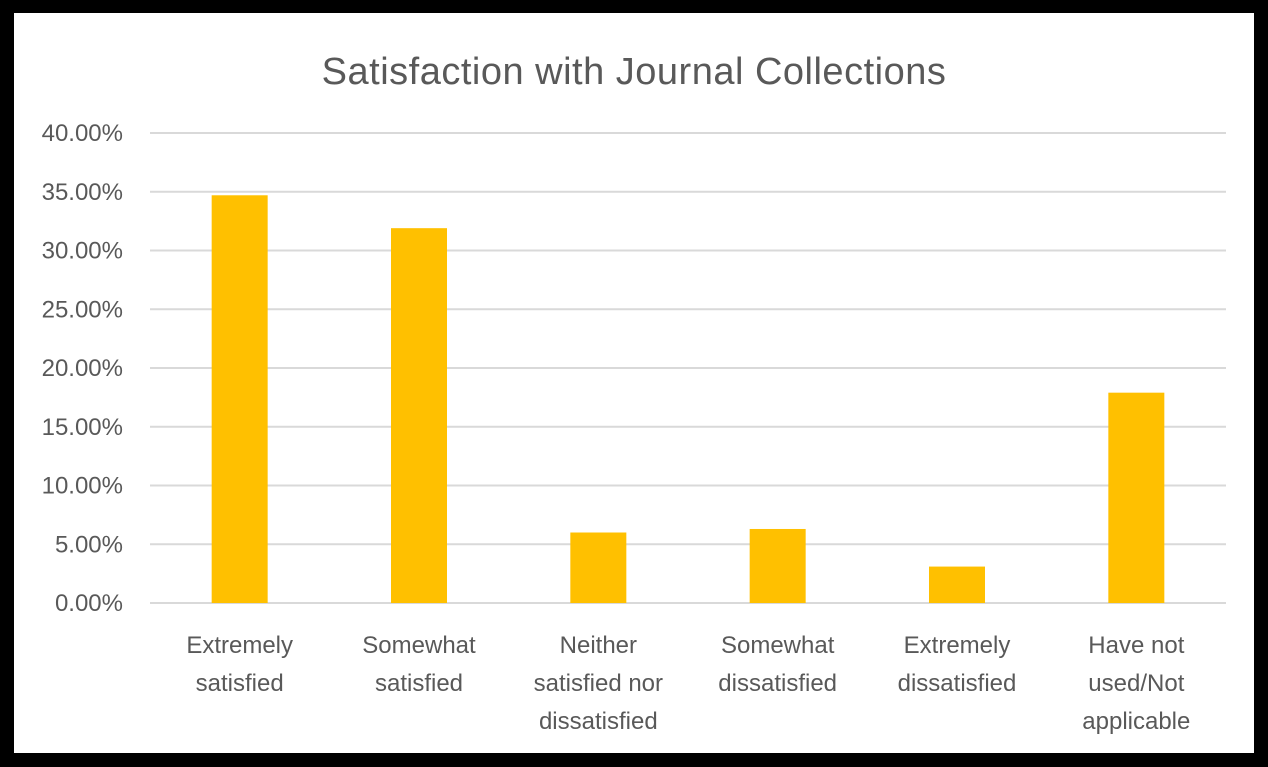  What do you see at coordinates (419, 664) in the screenshot?
I see `x-category-label: Somewhat satisfied` at bounding box center [419, 664].